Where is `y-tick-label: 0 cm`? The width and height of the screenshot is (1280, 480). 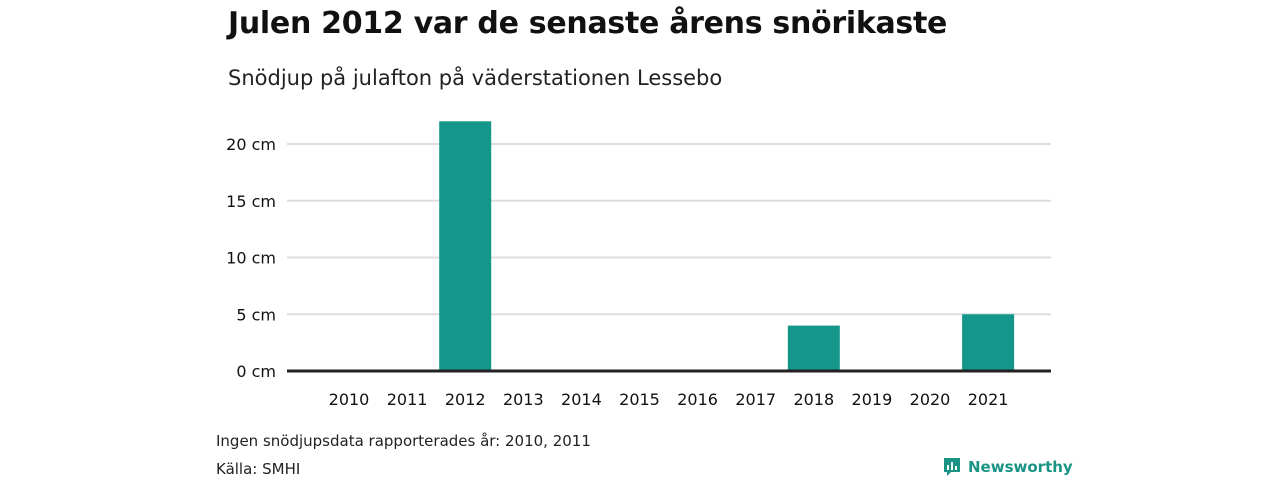 y-tick-label: 0 cm is located at coordinates (256, 371).